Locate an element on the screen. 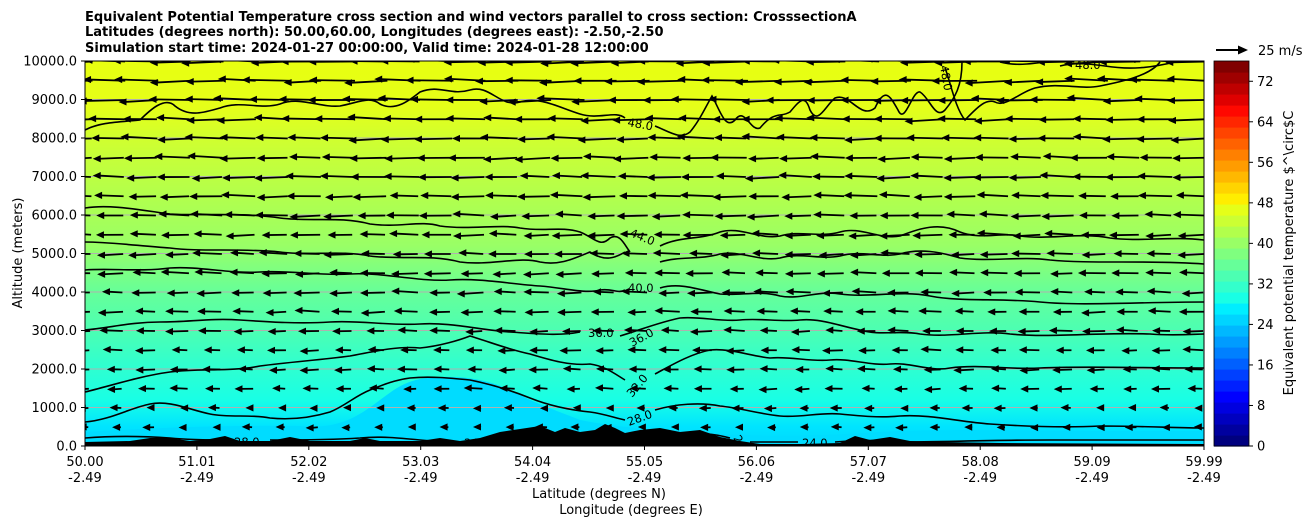 This screenshot has height=526, width=1308. x-tick-latitude: 53.03 is located at coordinates (420, 462).